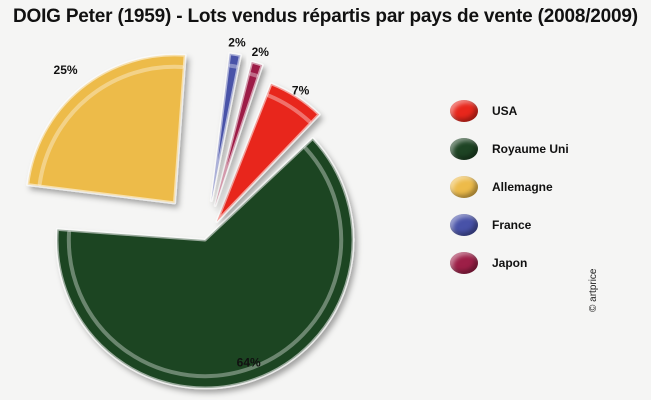 The image size is (651, 400). I want to click on legend-item-france: France, so click(540, 225).